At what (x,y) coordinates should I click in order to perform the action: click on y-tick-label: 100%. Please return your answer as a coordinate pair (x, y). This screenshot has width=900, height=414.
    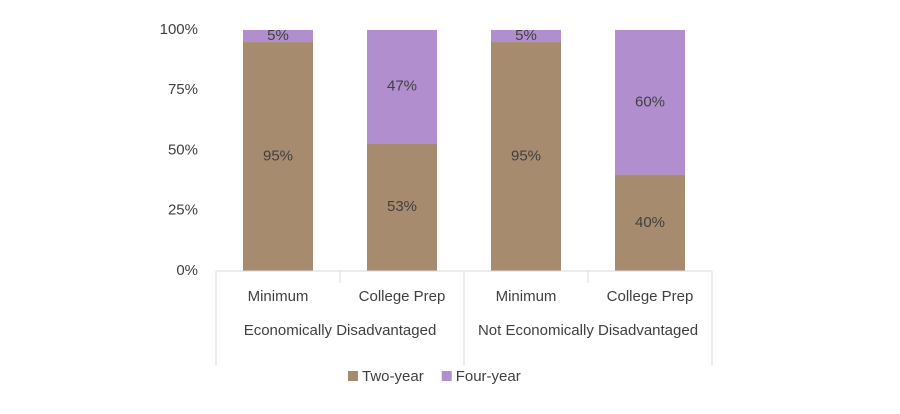
    Looking at the image, I should click on (179, 29).